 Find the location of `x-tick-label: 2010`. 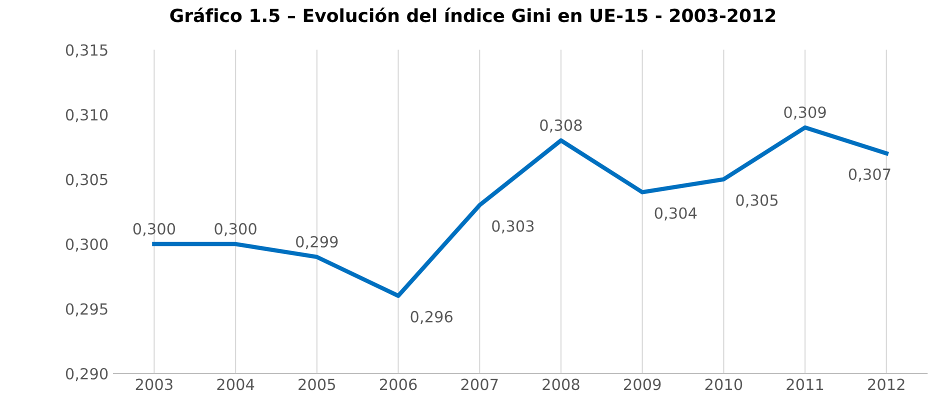

x-tick-label: 2010 is located at coordinates (723, 384).